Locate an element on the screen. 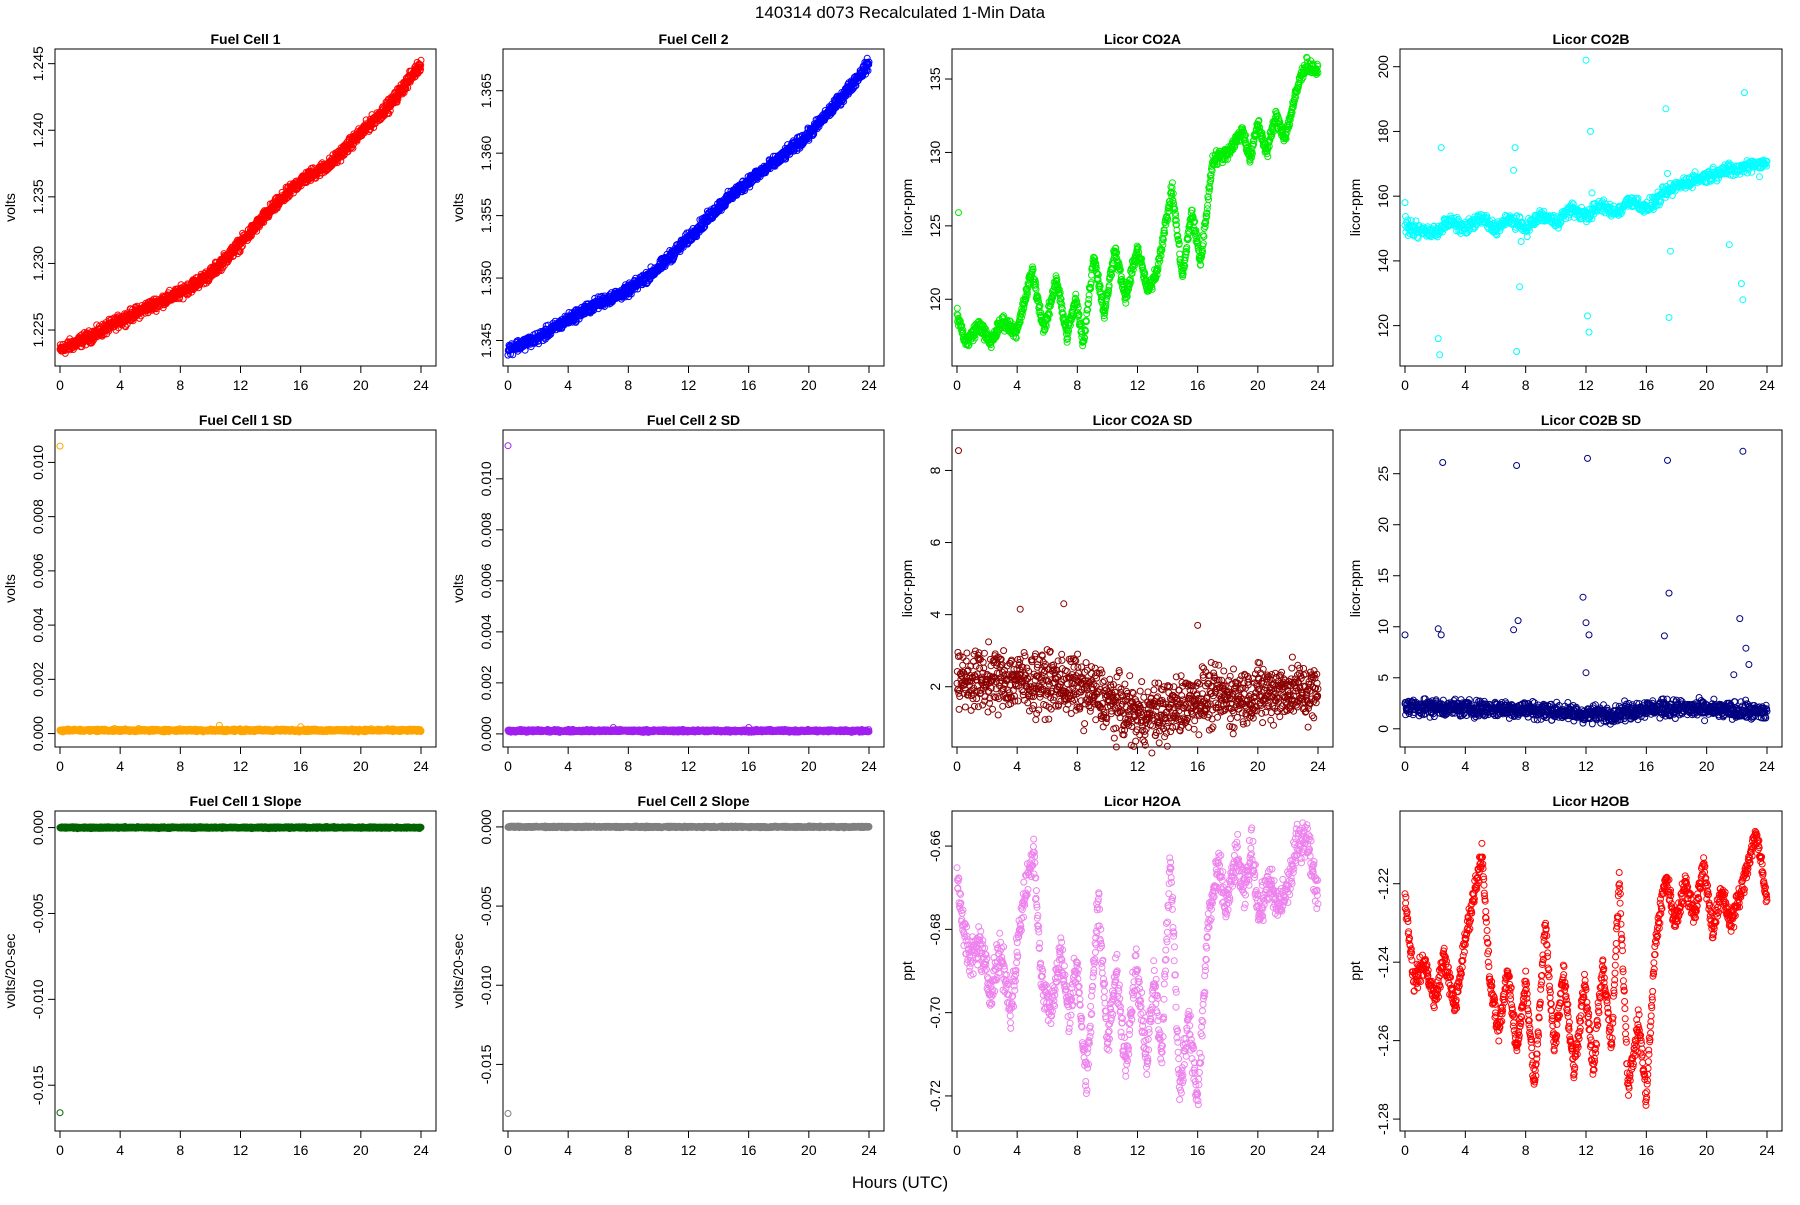 Image resolution: width=1800 pixels, height=1205 pixels. y-tick-label: 1.235 is located at coordinates (38, 196).